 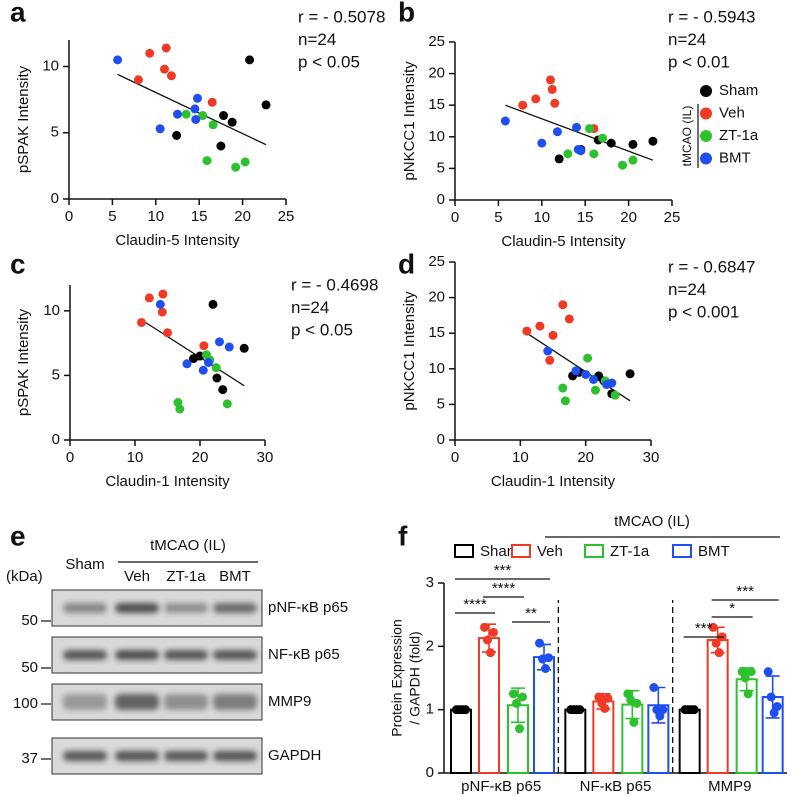 What do you see at coordinates (739, 135) in the screenshot?
I see `legend-label: ZT-1a` at bounding box center [739, 135].